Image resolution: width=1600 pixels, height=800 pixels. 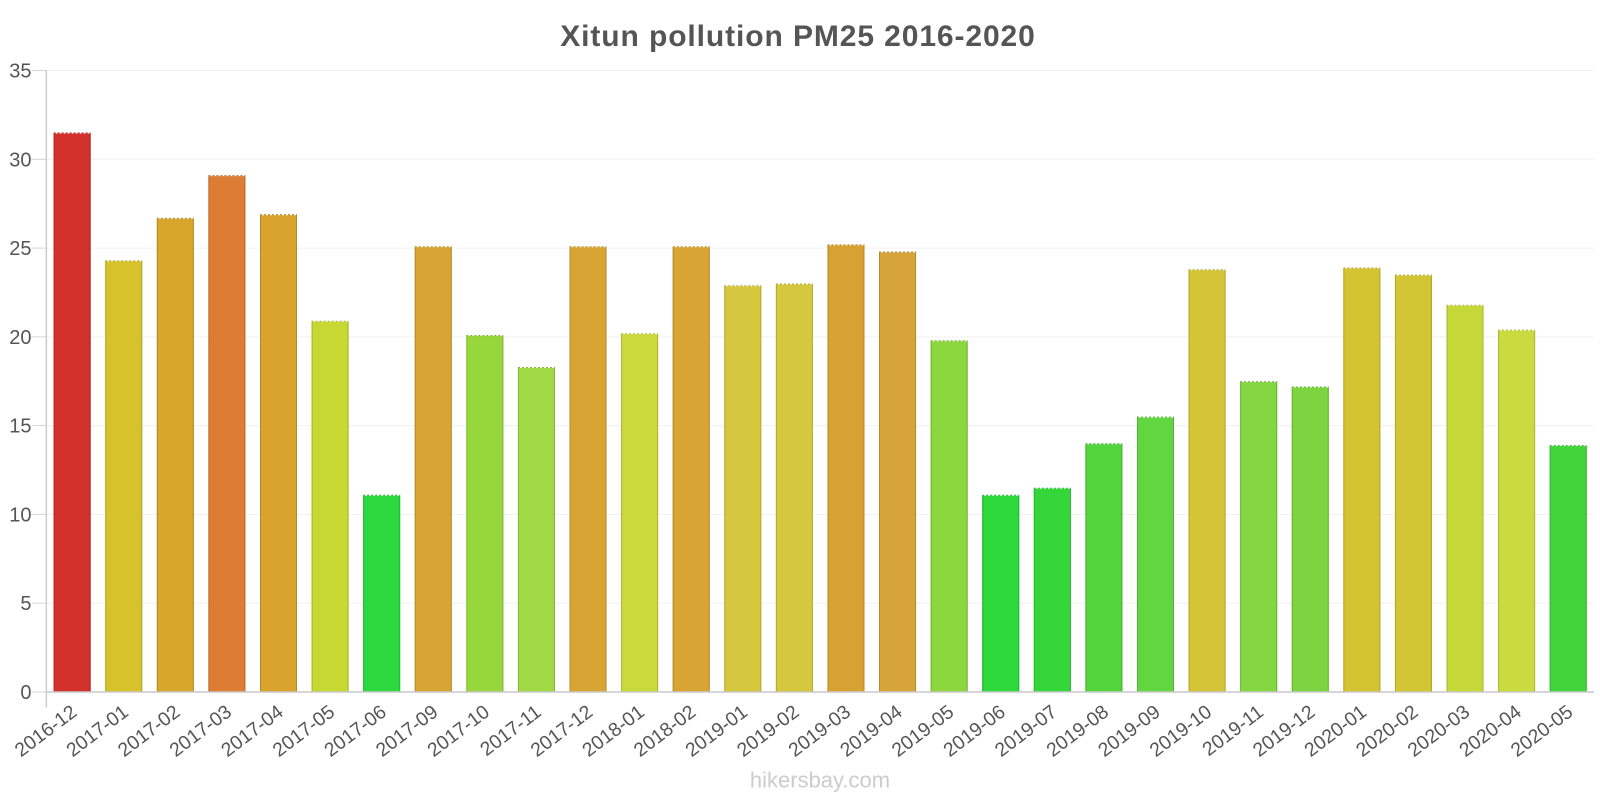 I want to click on svg-text: 5, so click(x=25, y=604).